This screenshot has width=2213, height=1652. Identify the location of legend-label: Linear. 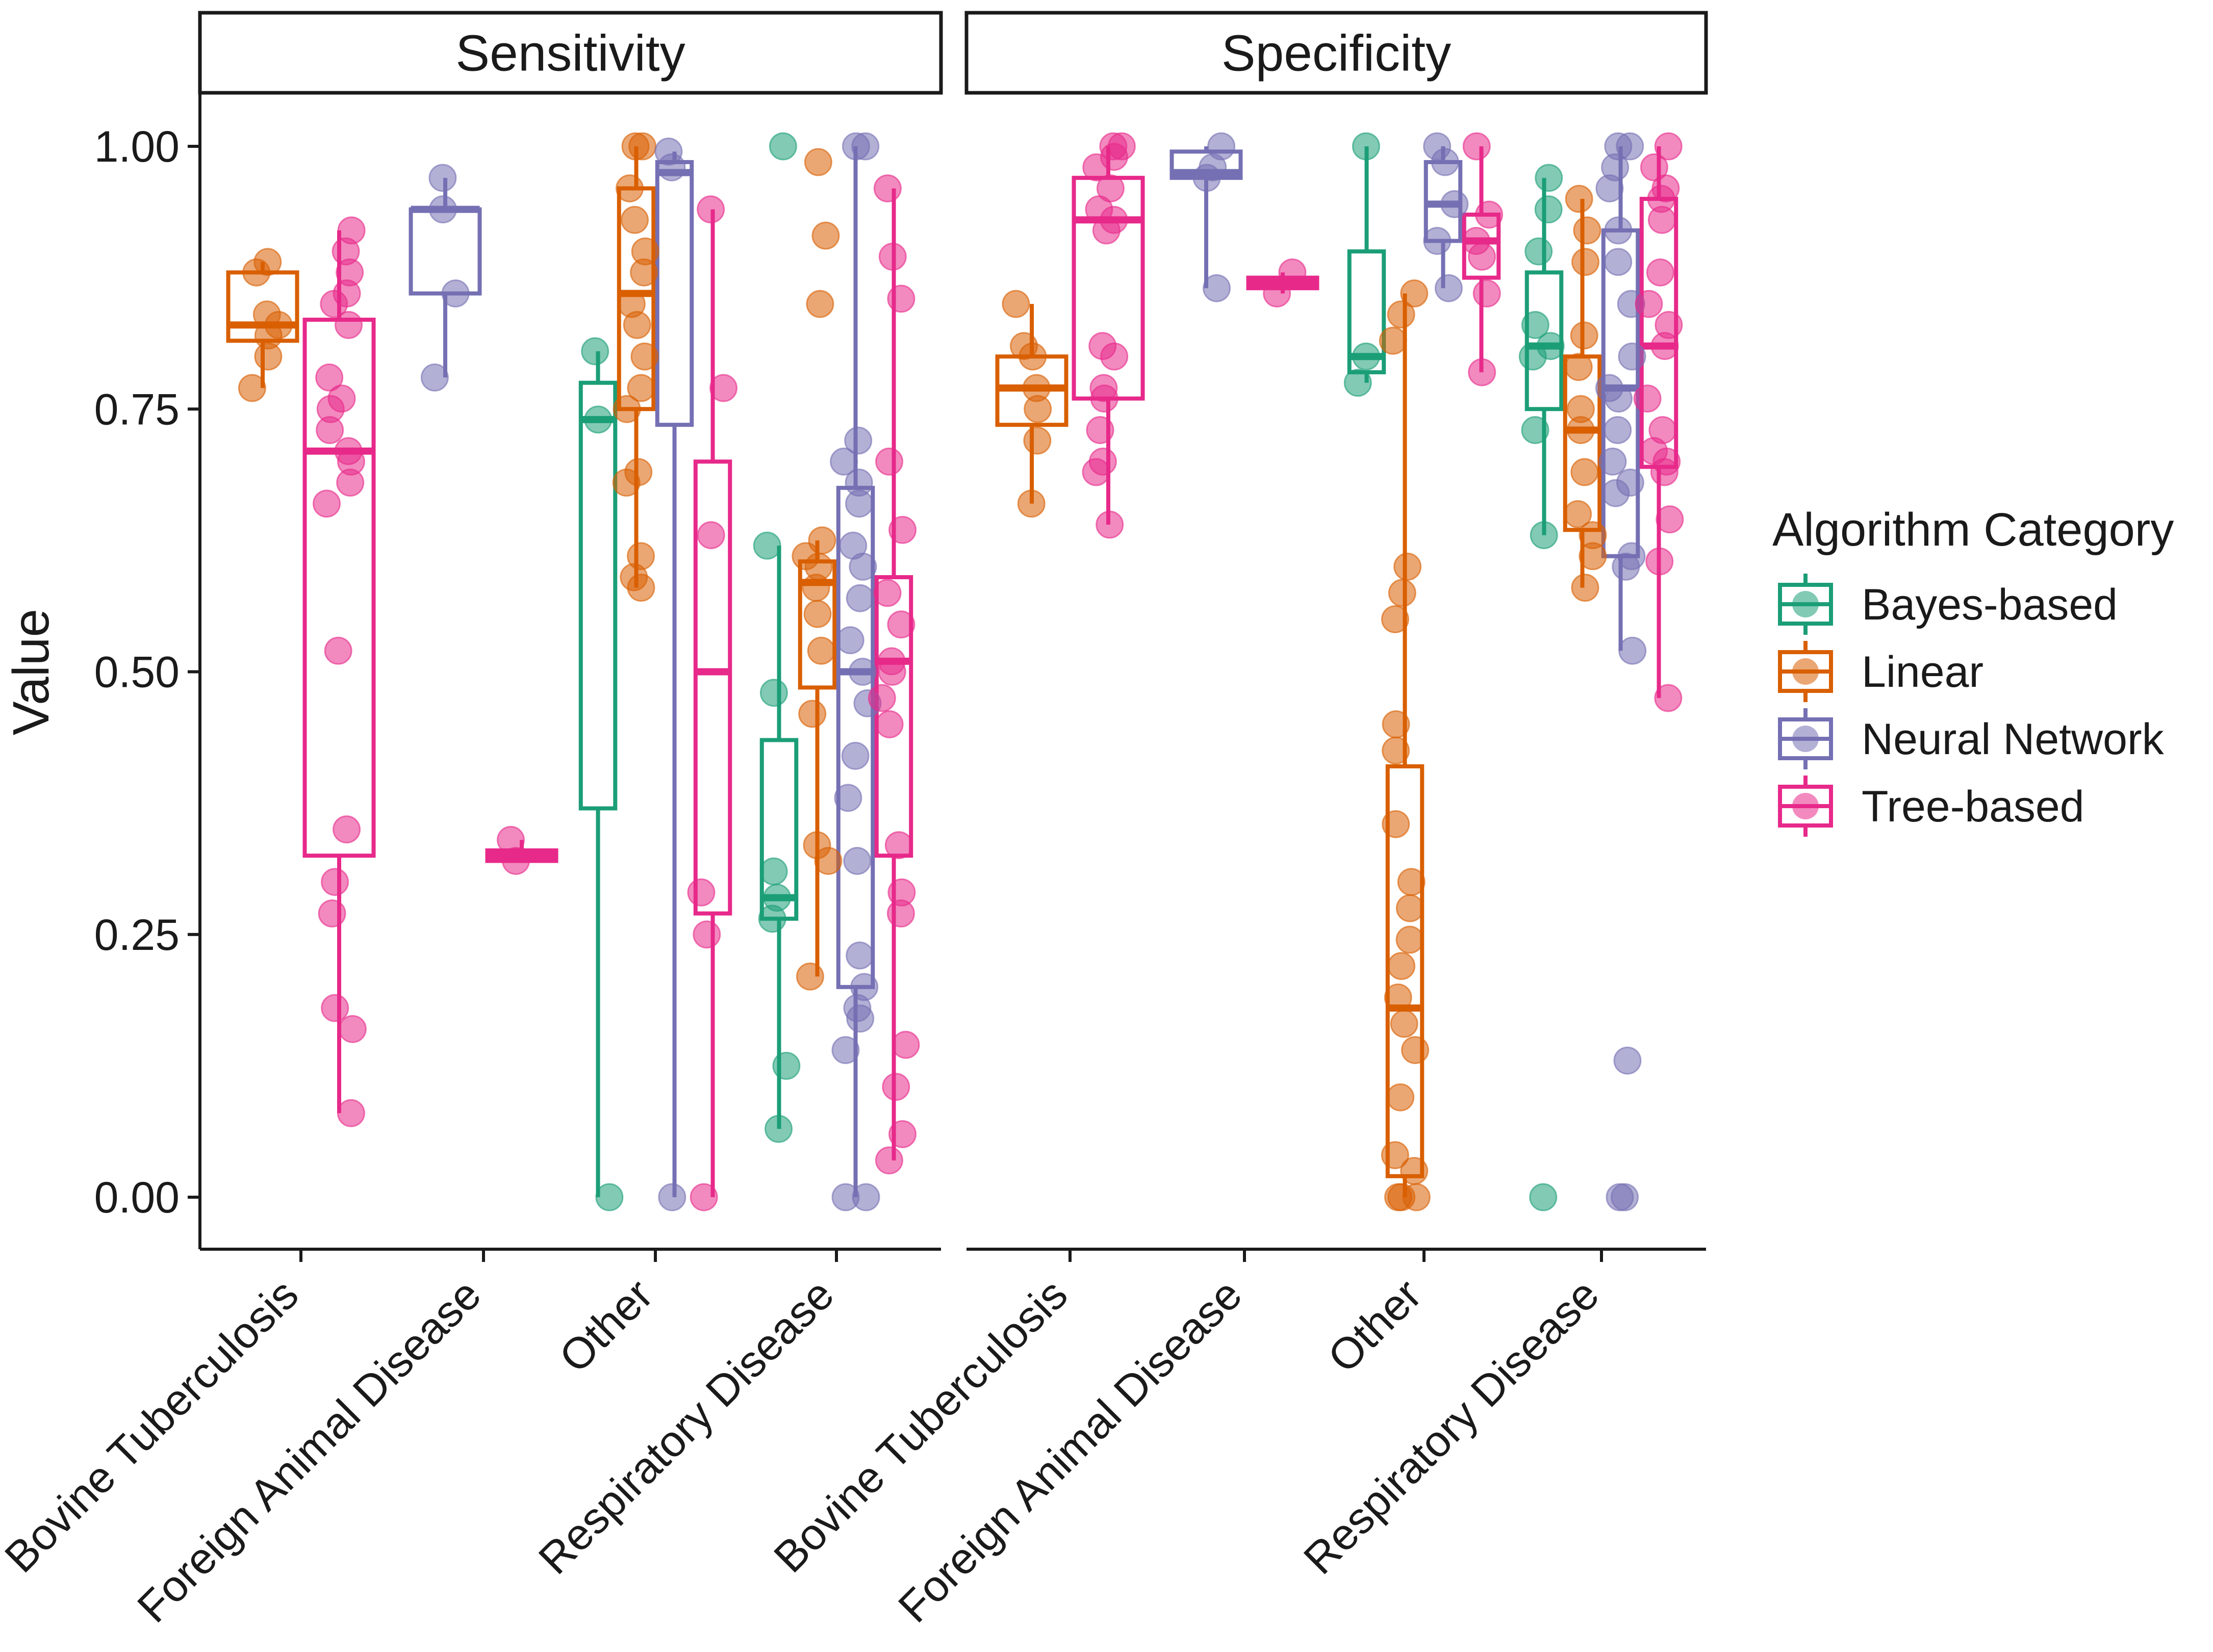
(1922, 672).